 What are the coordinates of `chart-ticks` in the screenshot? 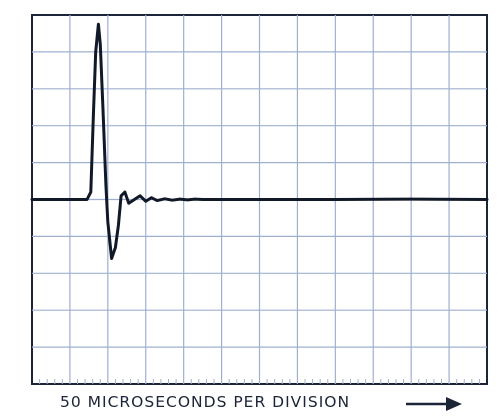 It's located at (259, 381).